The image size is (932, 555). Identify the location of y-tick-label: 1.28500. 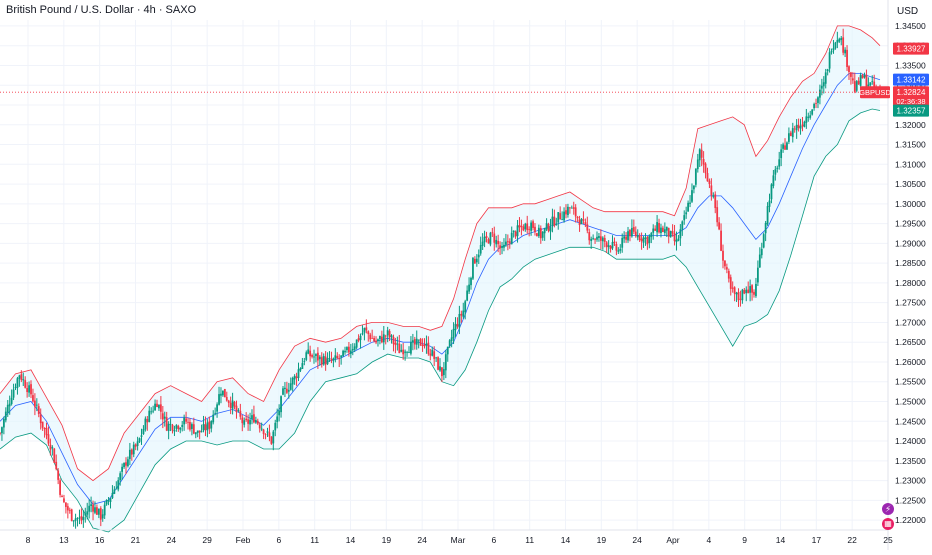
(910, 263).